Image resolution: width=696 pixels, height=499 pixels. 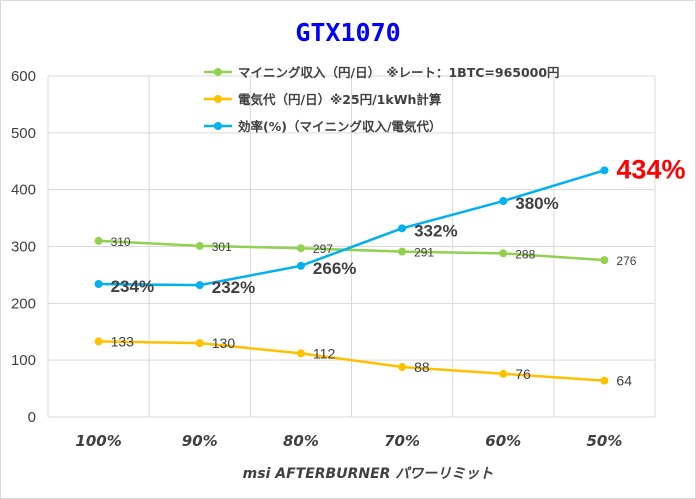 What do you see at coordinates (650, 169) in the screenshot?
I see `data-label: 434%` at bounding box center [650, 169].